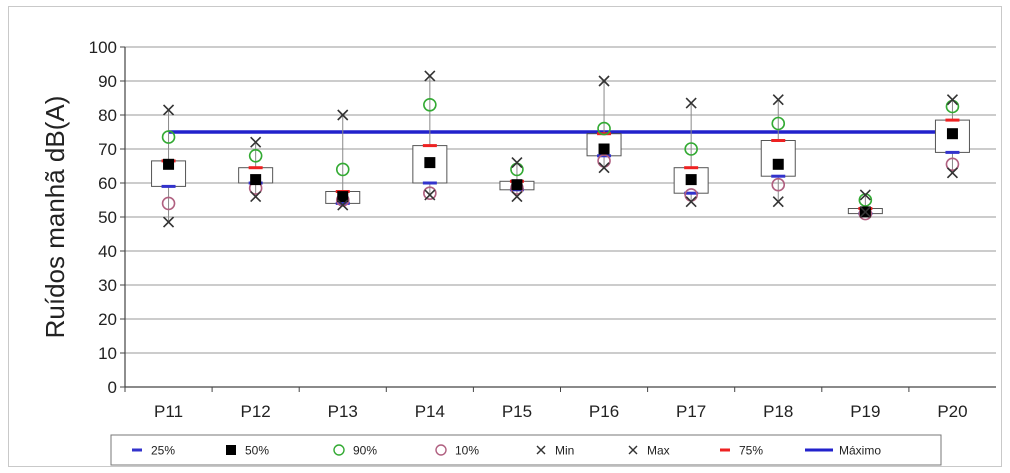  What do you see at coordinates (107, 285) in the screenshot?
I see `y-tick-label: 30` at bounding box center [107, 285].